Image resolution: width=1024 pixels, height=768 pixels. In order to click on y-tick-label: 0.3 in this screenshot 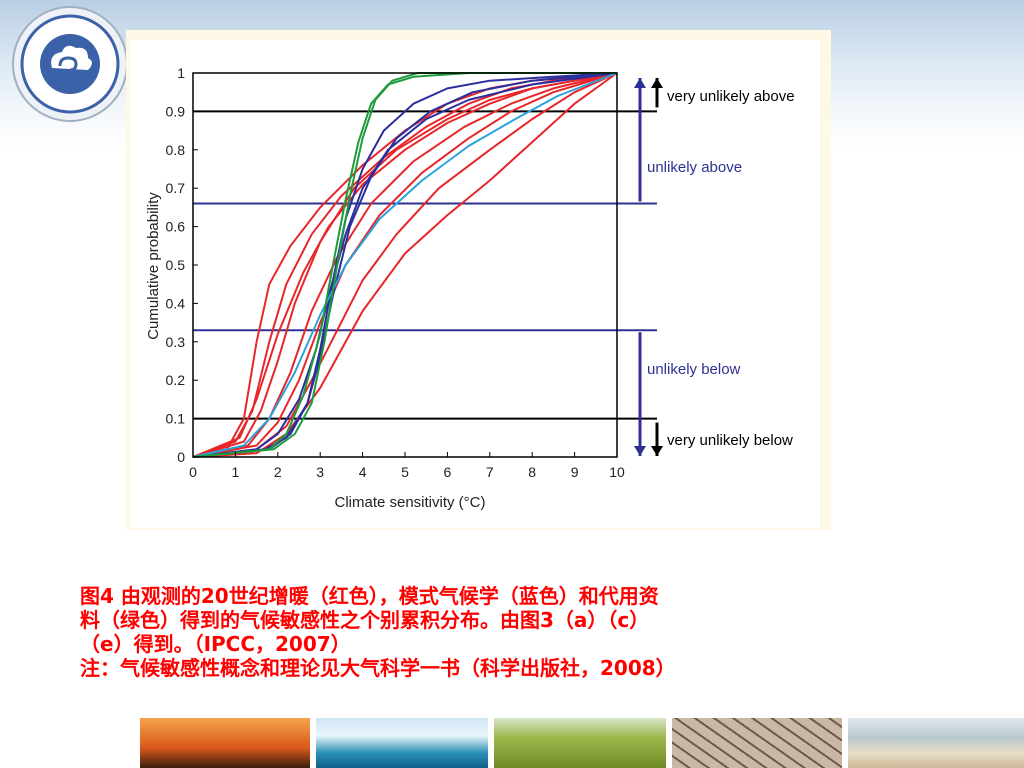, I will do `click(176, 342)`.